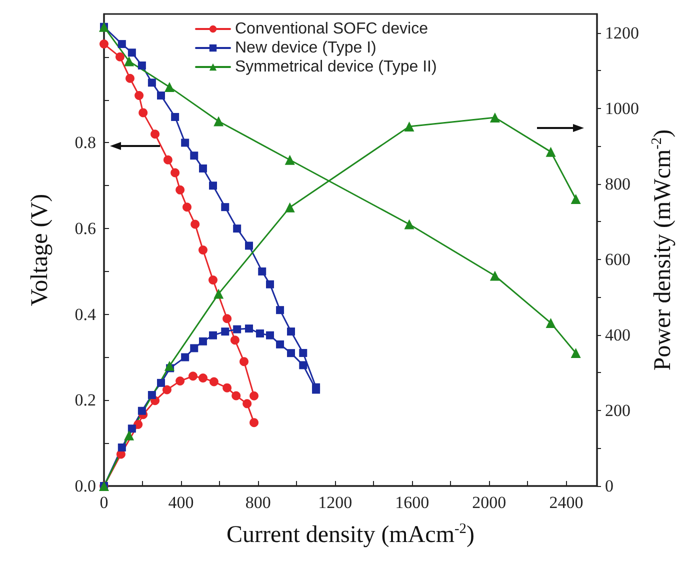  I want to click on y2-tick-label: 800, so click(617, 184).